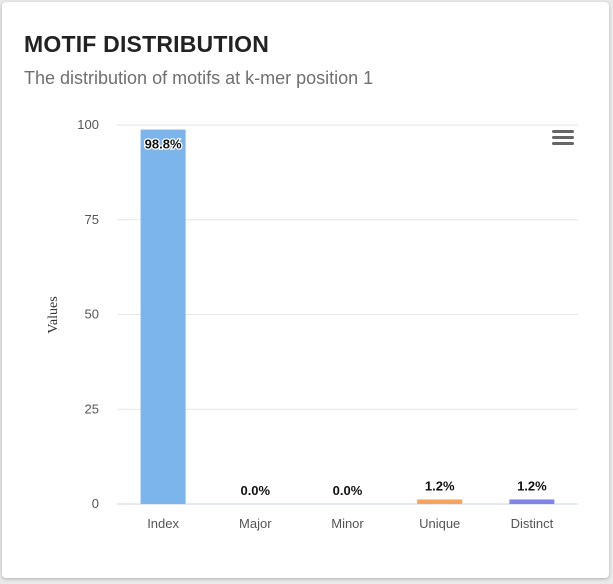  I want to click on x-tick-label: Unique, so click(439, 523).